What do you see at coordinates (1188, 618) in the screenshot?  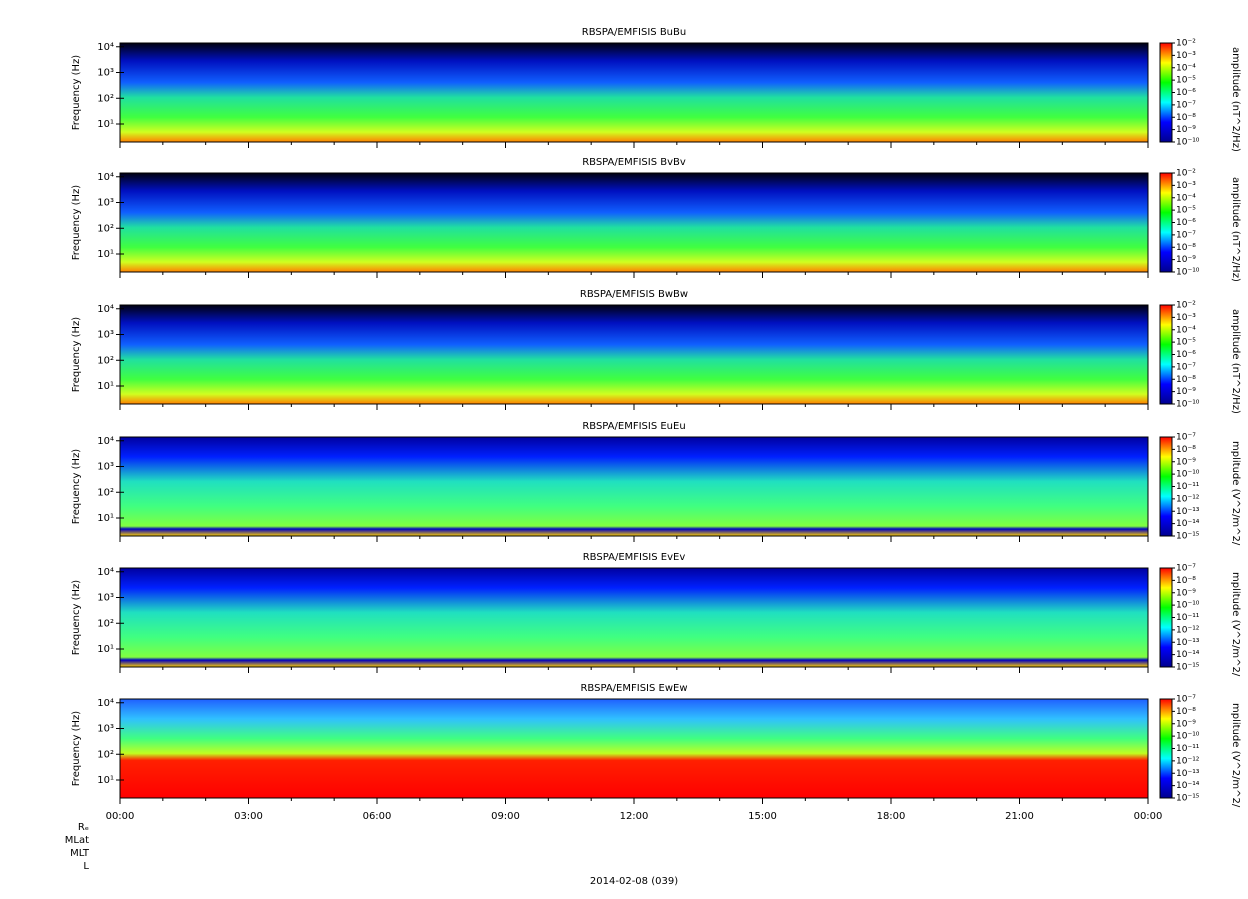 I see `colorbar-tick-label: 10⁻¹¹` at bounding box center [1188, 618].